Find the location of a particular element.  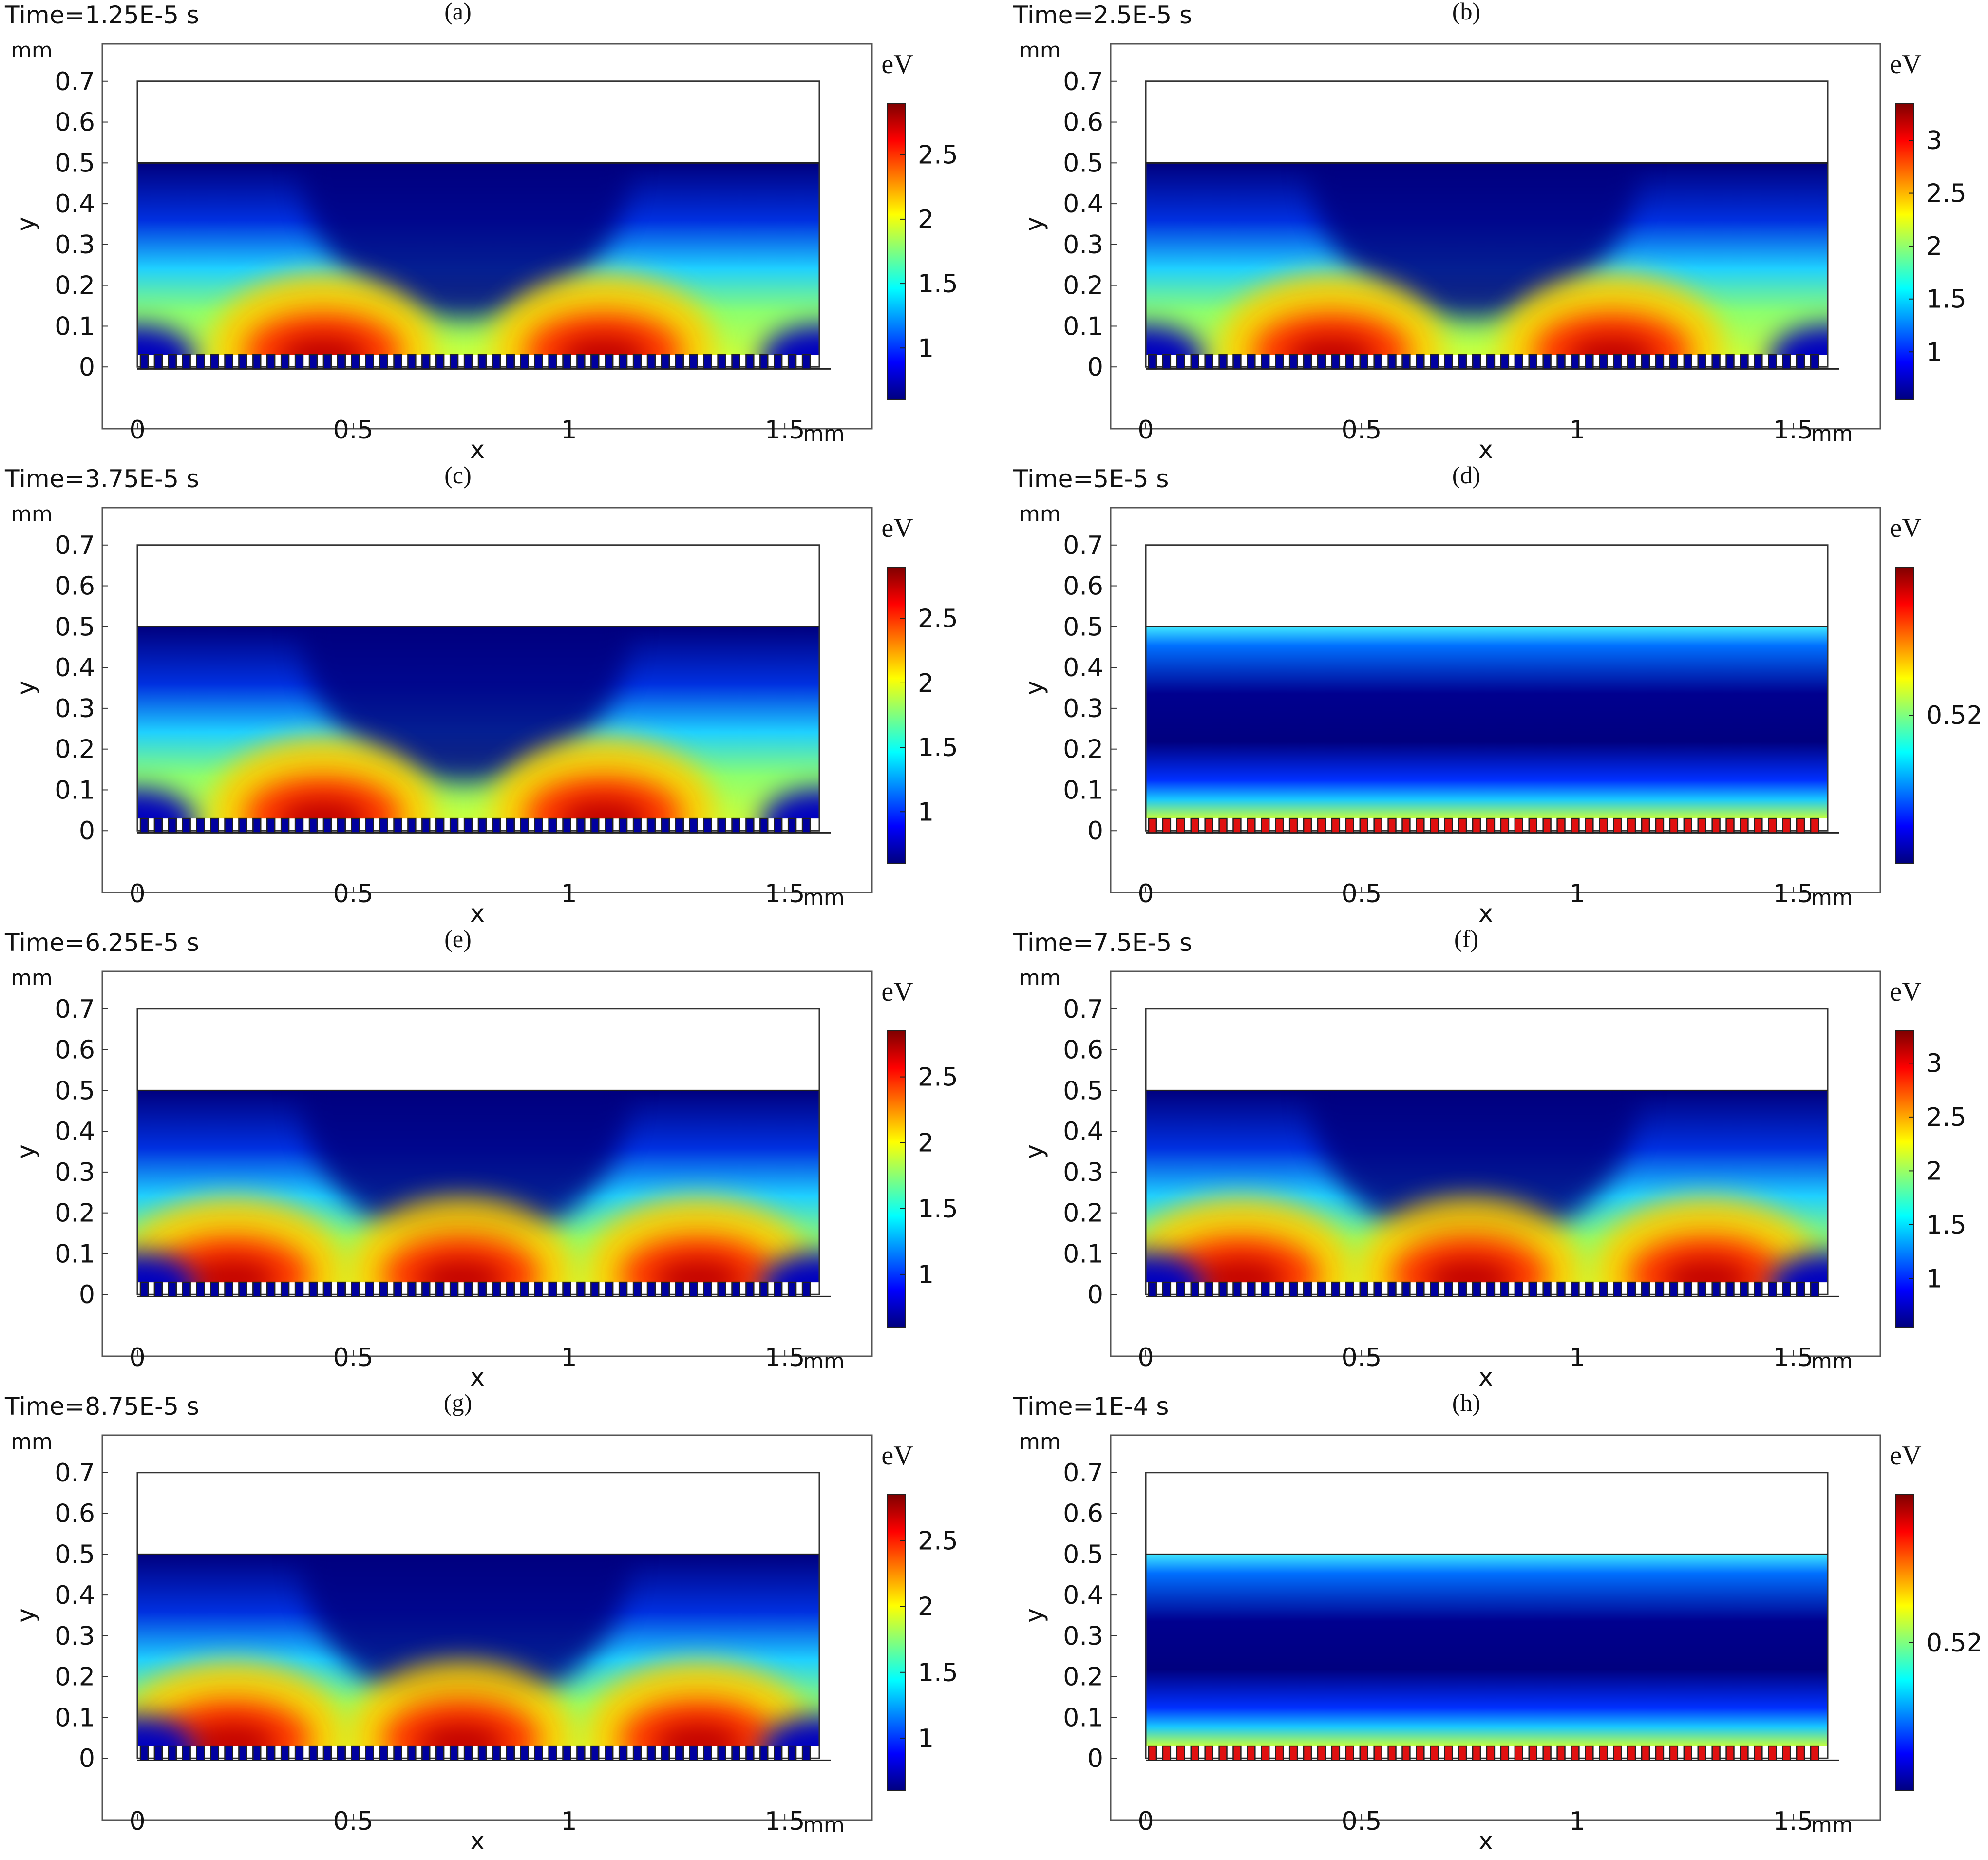

time-label: Time=8.75E-5 s is located at coordinates (101, 1406).